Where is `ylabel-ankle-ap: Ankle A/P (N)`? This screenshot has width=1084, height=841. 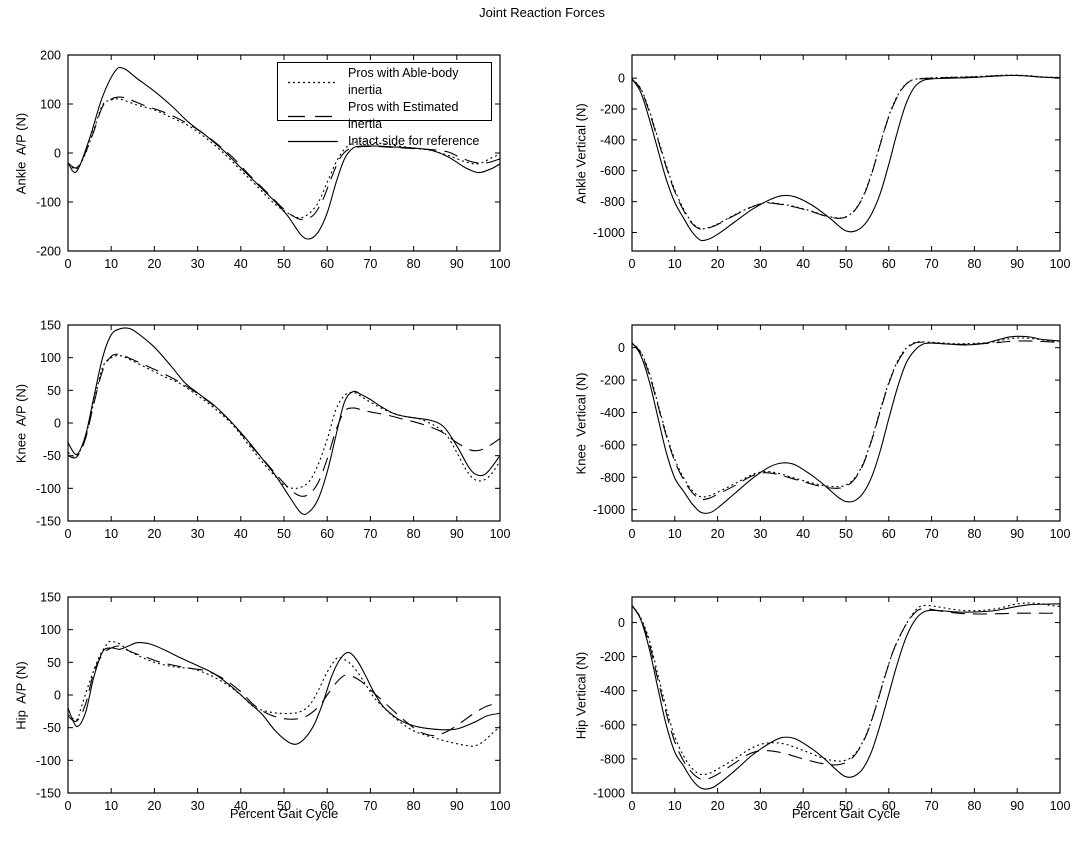 ylabel-ankle-ap: Ankle A/P (N) is located at coordinates (21, 153).